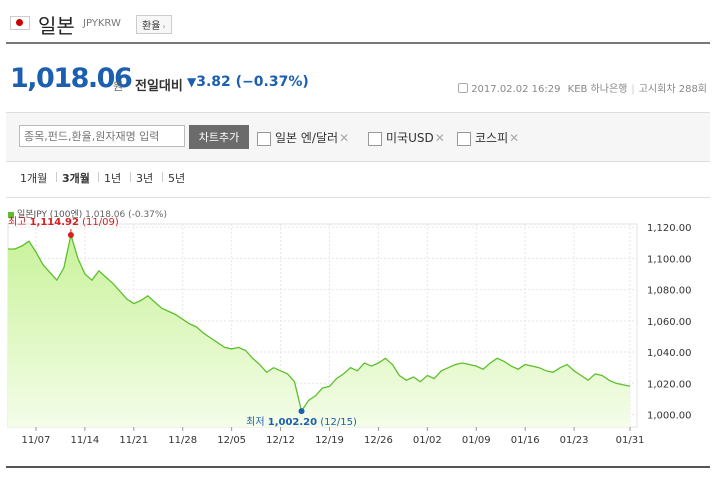 The width and height of the screenshot is (717, 479). I want to click on current-price: 1,018.06, so click(71, 78).